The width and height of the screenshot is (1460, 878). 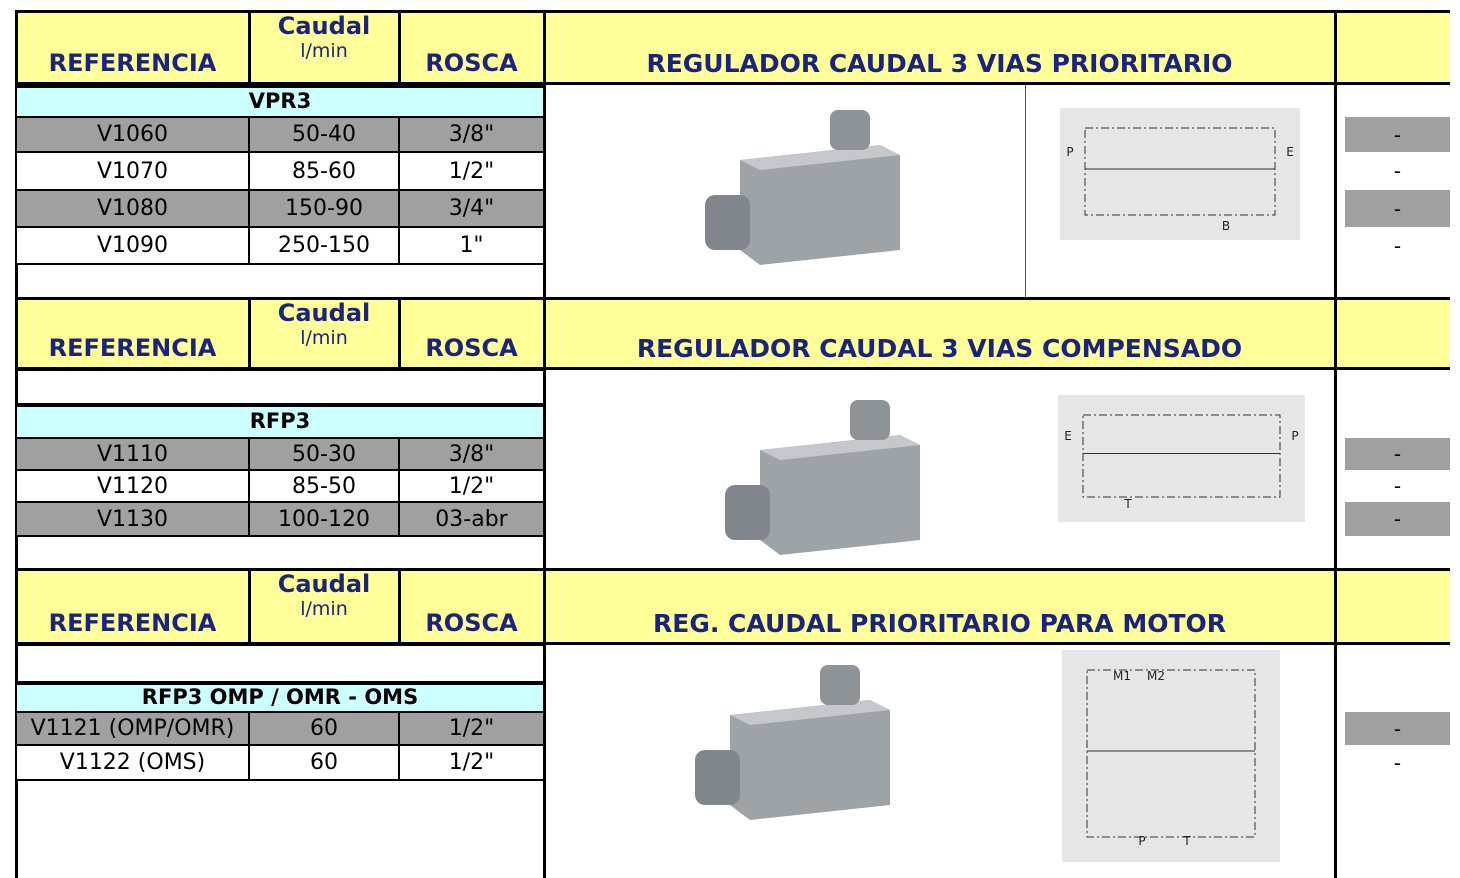 What do you see at coordinates (132, 208) in the screenshot?
I see `table-cell: V1080` at bounding box center [132, 208].